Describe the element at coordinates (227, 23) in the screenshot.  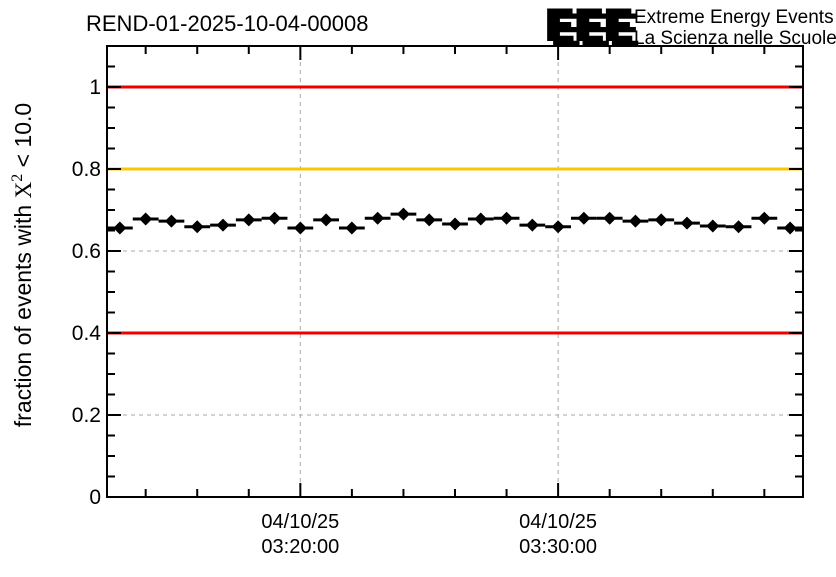
I see `chart-title: REND-01-2025-10-04-00008` at that location.